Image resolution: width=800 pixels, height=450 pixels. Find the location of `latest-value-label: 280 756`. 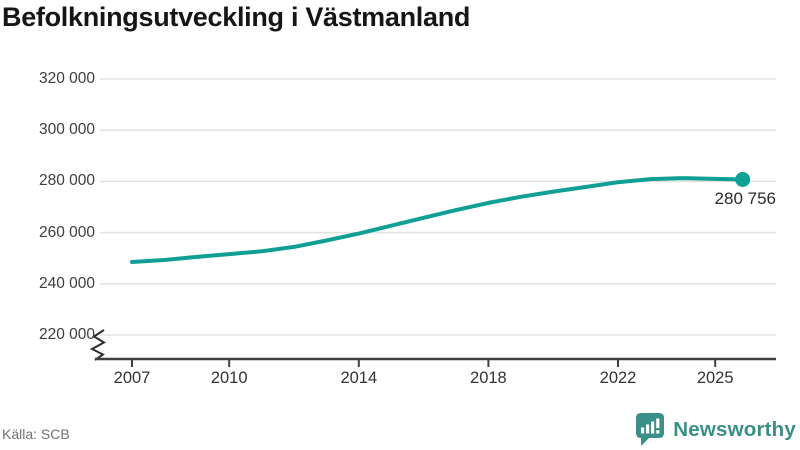

latest-value-label: 280 756 is located at coordinates (745, 198).